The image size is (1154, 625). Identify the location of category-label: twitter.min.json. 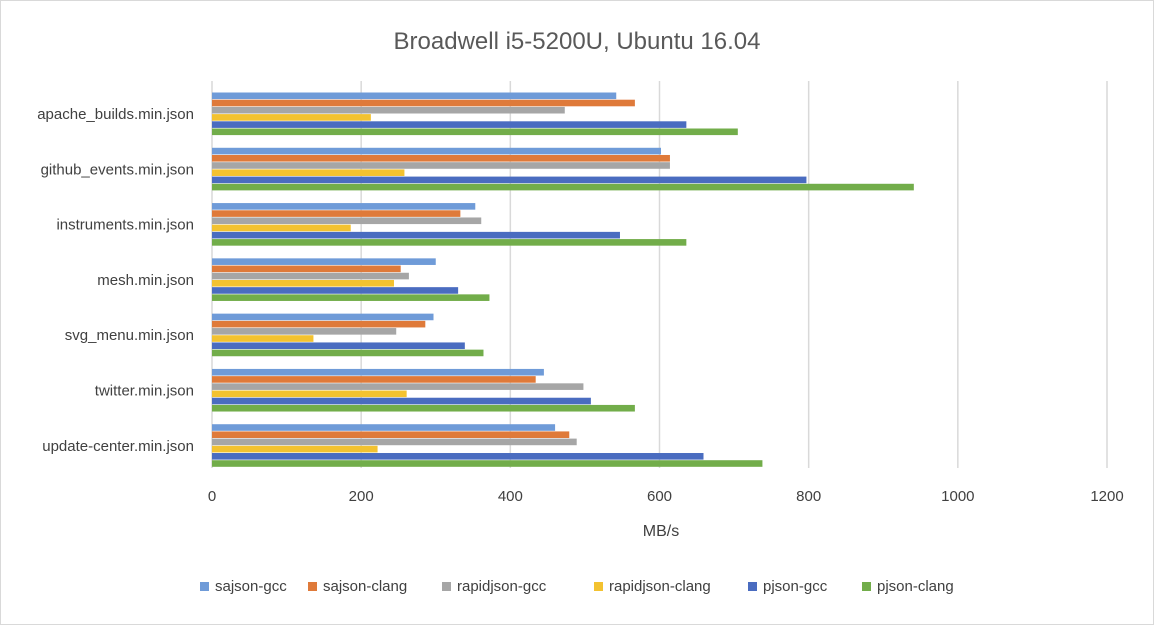
(144, 391).